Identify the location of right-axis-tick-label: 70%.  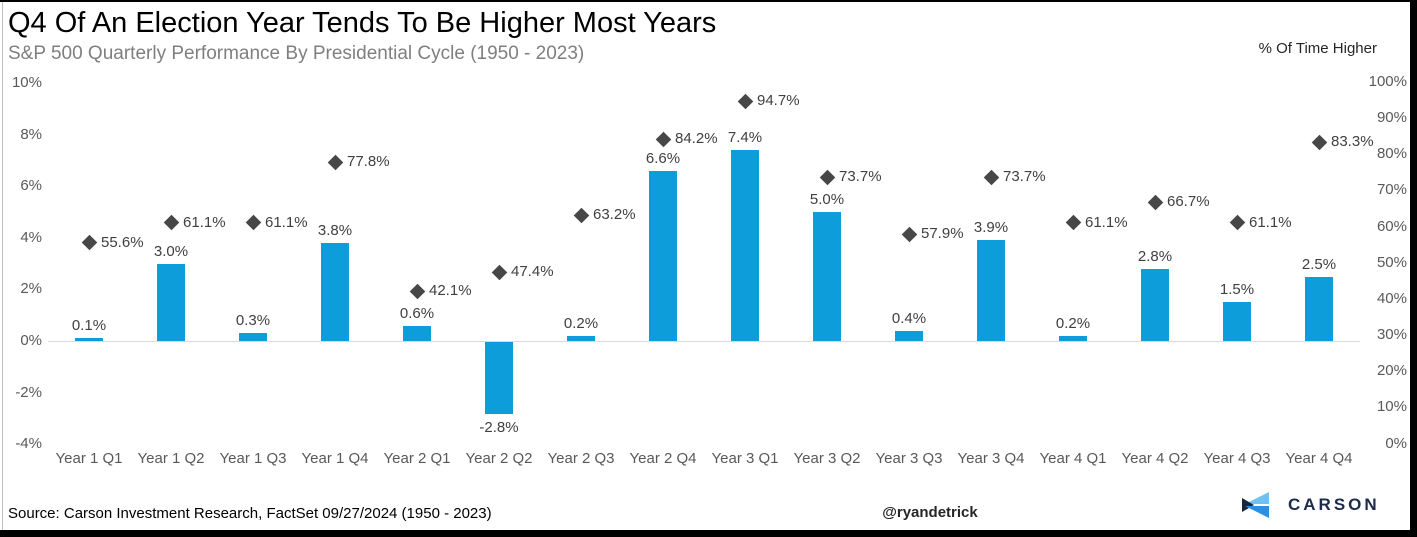
(1391, 190).